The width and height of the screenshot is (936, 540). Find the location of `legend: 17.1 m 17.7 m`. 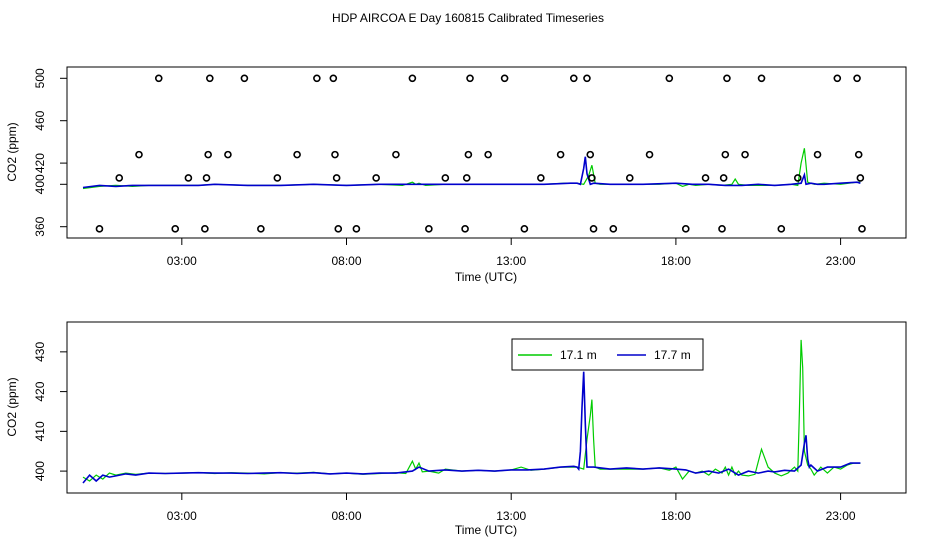

legend: 17.1 m 17.7 m is located at coordinates (607, 354).